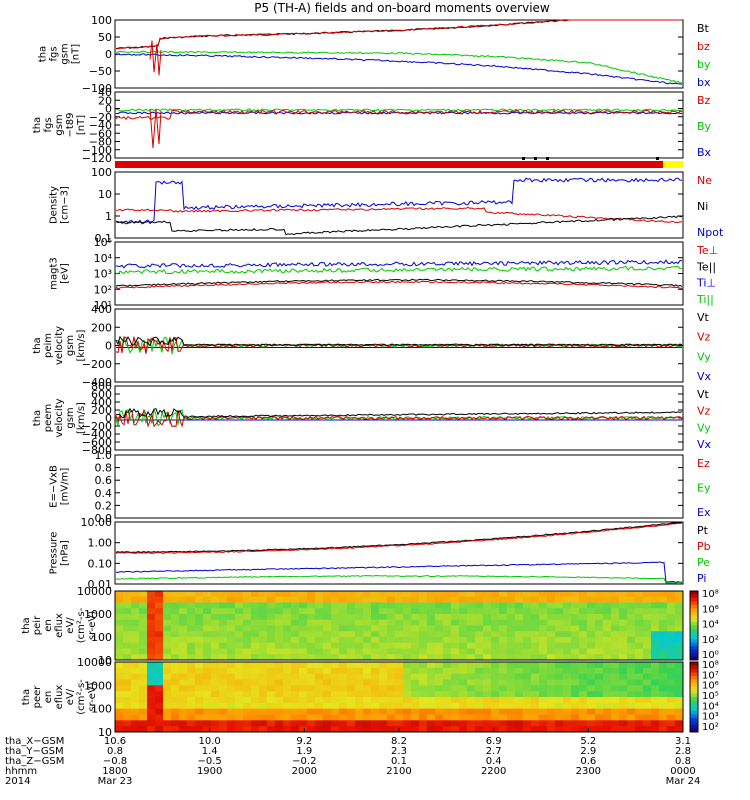  What do you see at coordinates (706, 283) in the screenshot?
I see `legend-entry: Ti⊥` at bounding box center [706, 283].